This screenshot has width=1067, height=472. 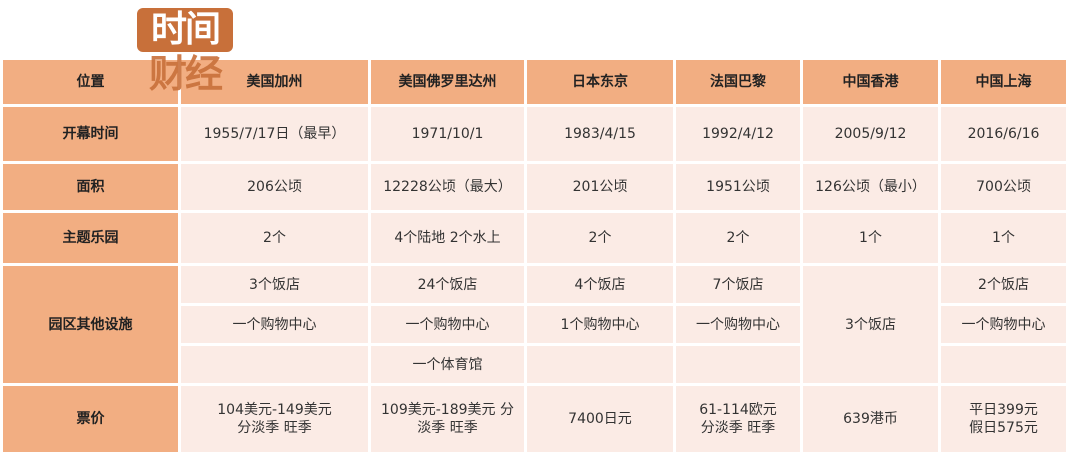 What do you see at coordinates (185, 74) in the screenshot?
I see `logo-line2: 财经` at bounding box center [185, 74].